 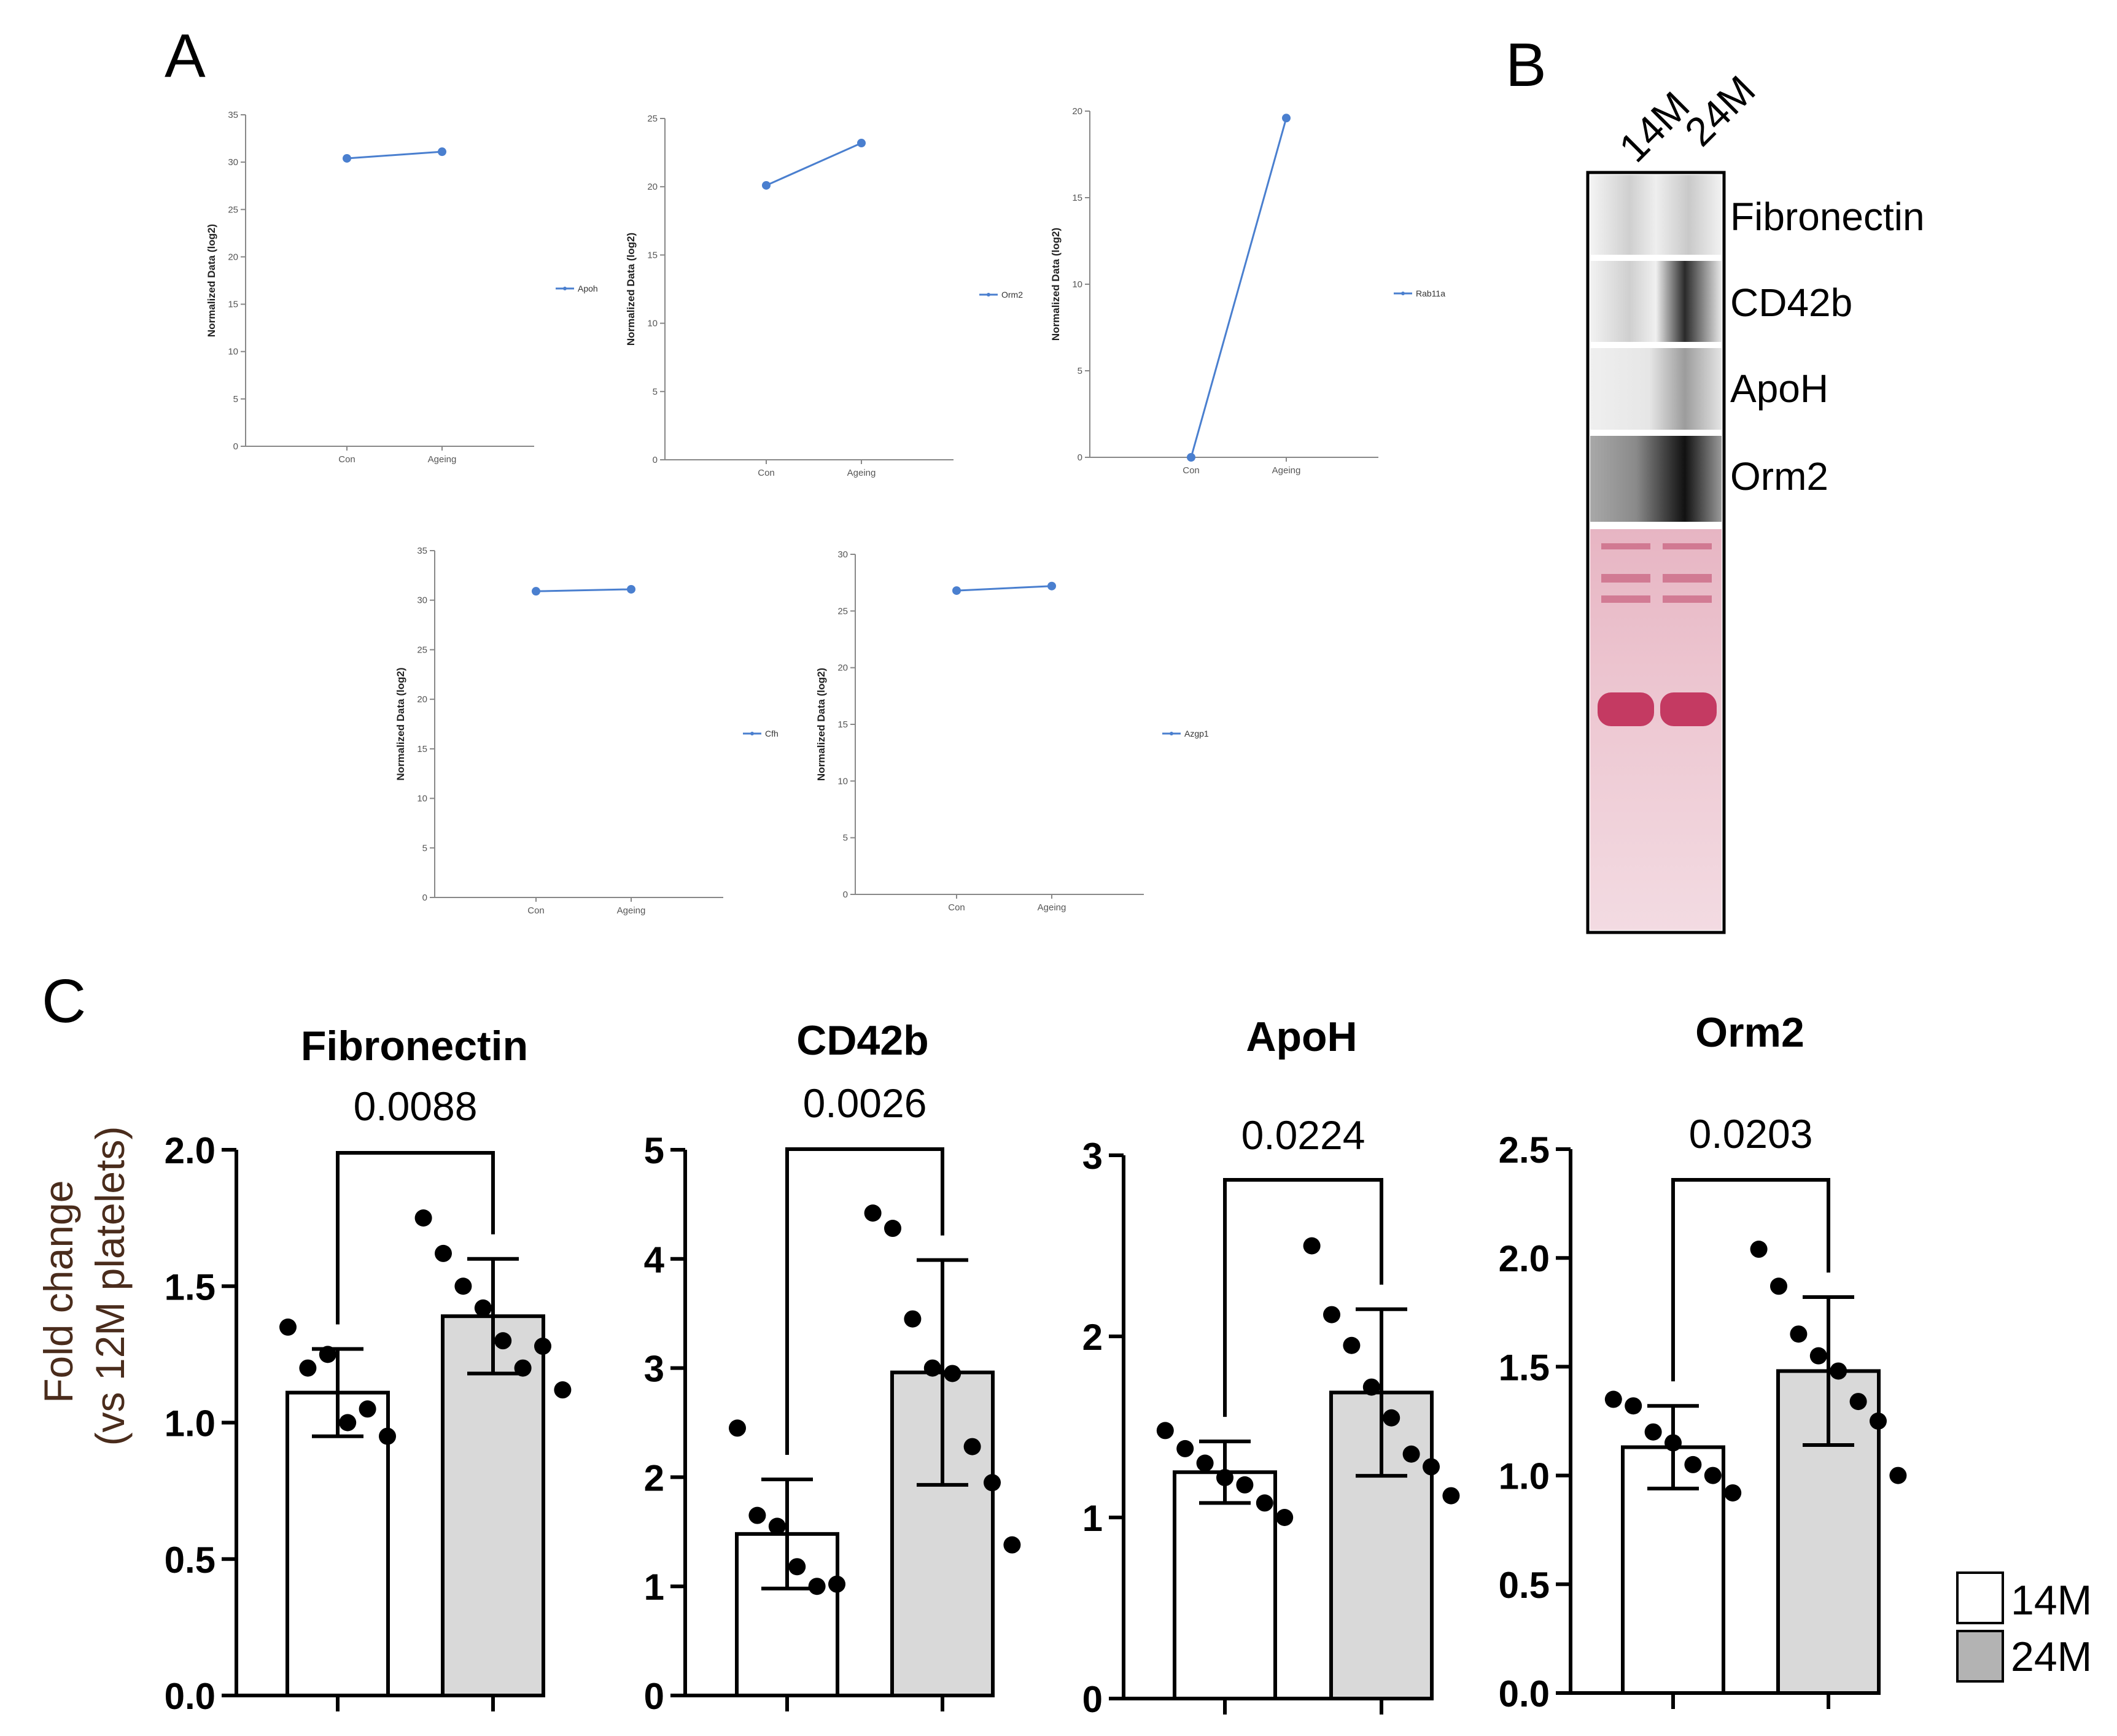 What do you see at coordinates (767, 473) in the screenshot?
I see `a-orm2-xtick-label: Con` at bounding box center [767, 473].